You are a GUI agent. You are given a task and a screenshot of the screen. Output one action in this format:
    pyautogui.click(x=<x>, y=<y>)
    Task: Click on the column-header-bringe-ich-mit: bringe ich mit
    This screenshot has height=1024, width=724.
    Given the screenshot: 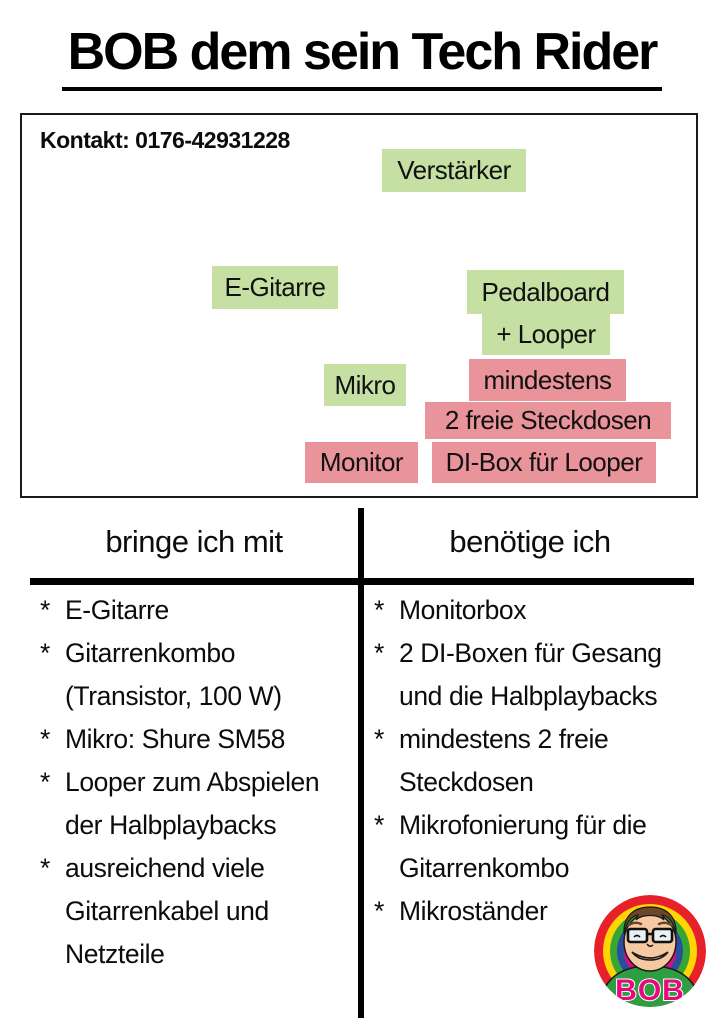 What is the action you would take?
    pyautogui.click(x=194, y=541)
    